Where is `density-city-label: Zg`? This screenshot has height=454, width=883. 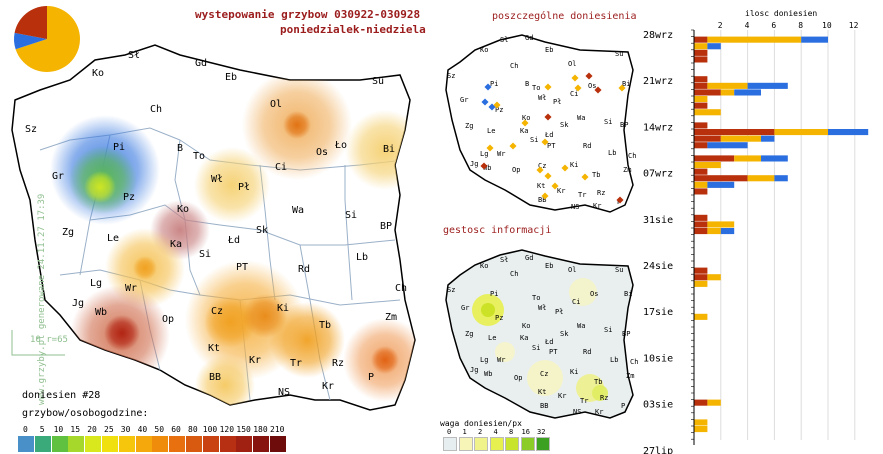
density-city-label: Zg is located at coordinates (469, 334).